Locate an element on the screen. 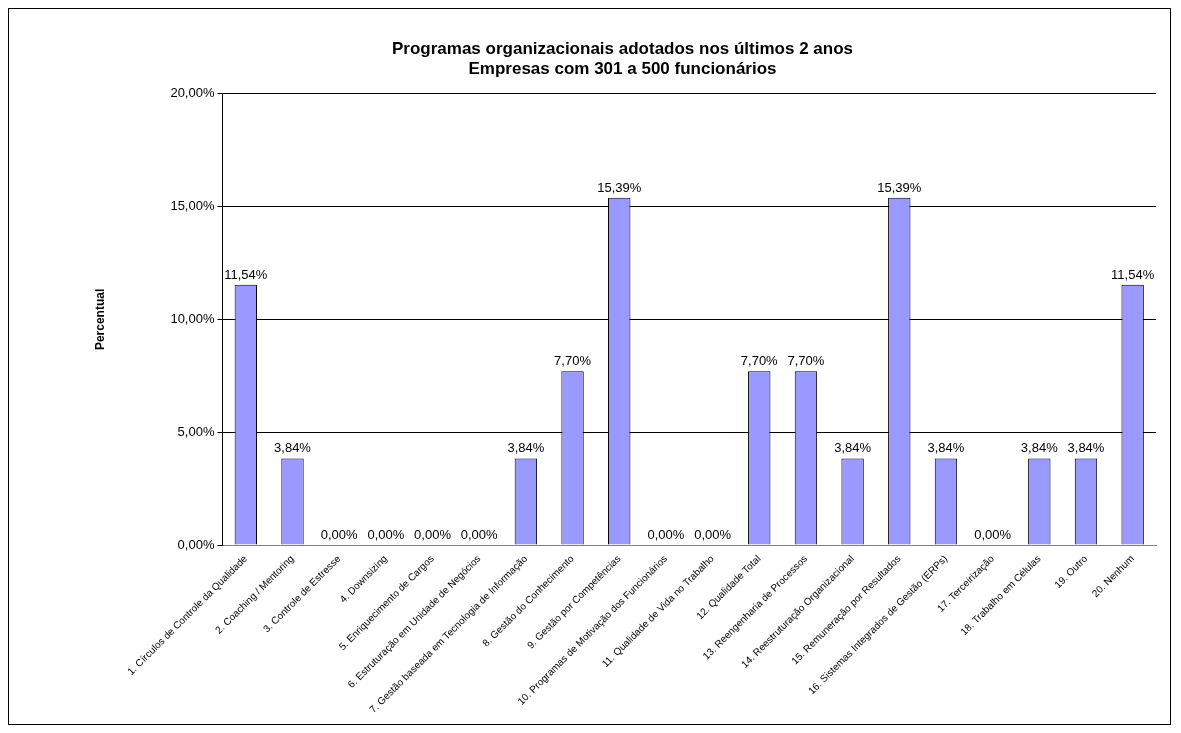  chart-title: Programas organizacionais adotados nos últimos 2 anos is located at coordinates (622, 48).